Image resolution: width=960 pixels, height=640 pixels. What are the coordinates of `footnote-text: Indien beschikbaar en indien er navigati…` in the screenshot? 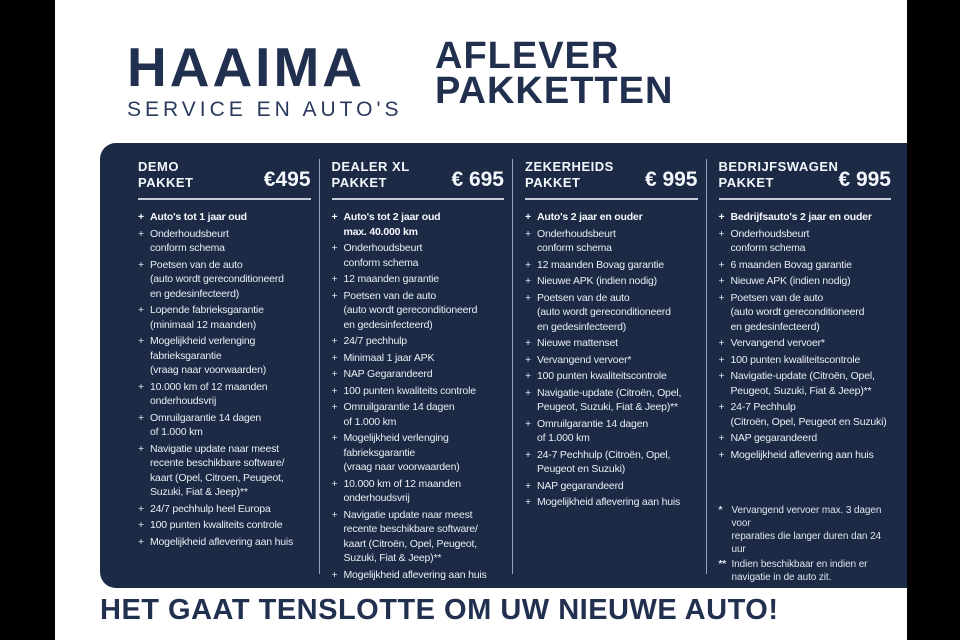 It's located at (799, 571).